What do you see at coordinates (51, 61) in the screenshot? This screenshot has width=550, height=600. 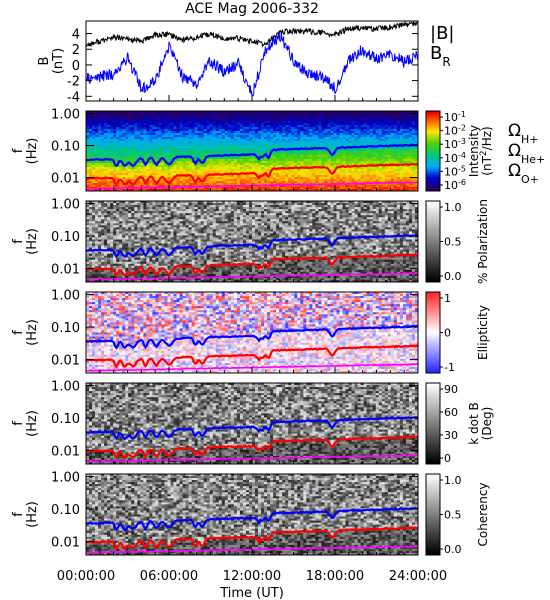 I see `y-axis-label: B(nT)` at bounding box center [51, 61].